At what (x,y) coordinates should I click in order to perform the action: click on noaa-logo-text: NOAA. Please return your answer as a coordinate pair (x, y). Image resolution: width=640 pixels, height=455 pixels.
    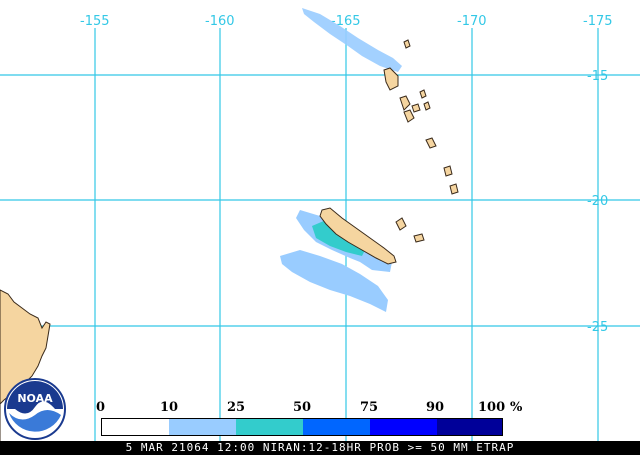
    Looking at the image, I should click on (35, 398).